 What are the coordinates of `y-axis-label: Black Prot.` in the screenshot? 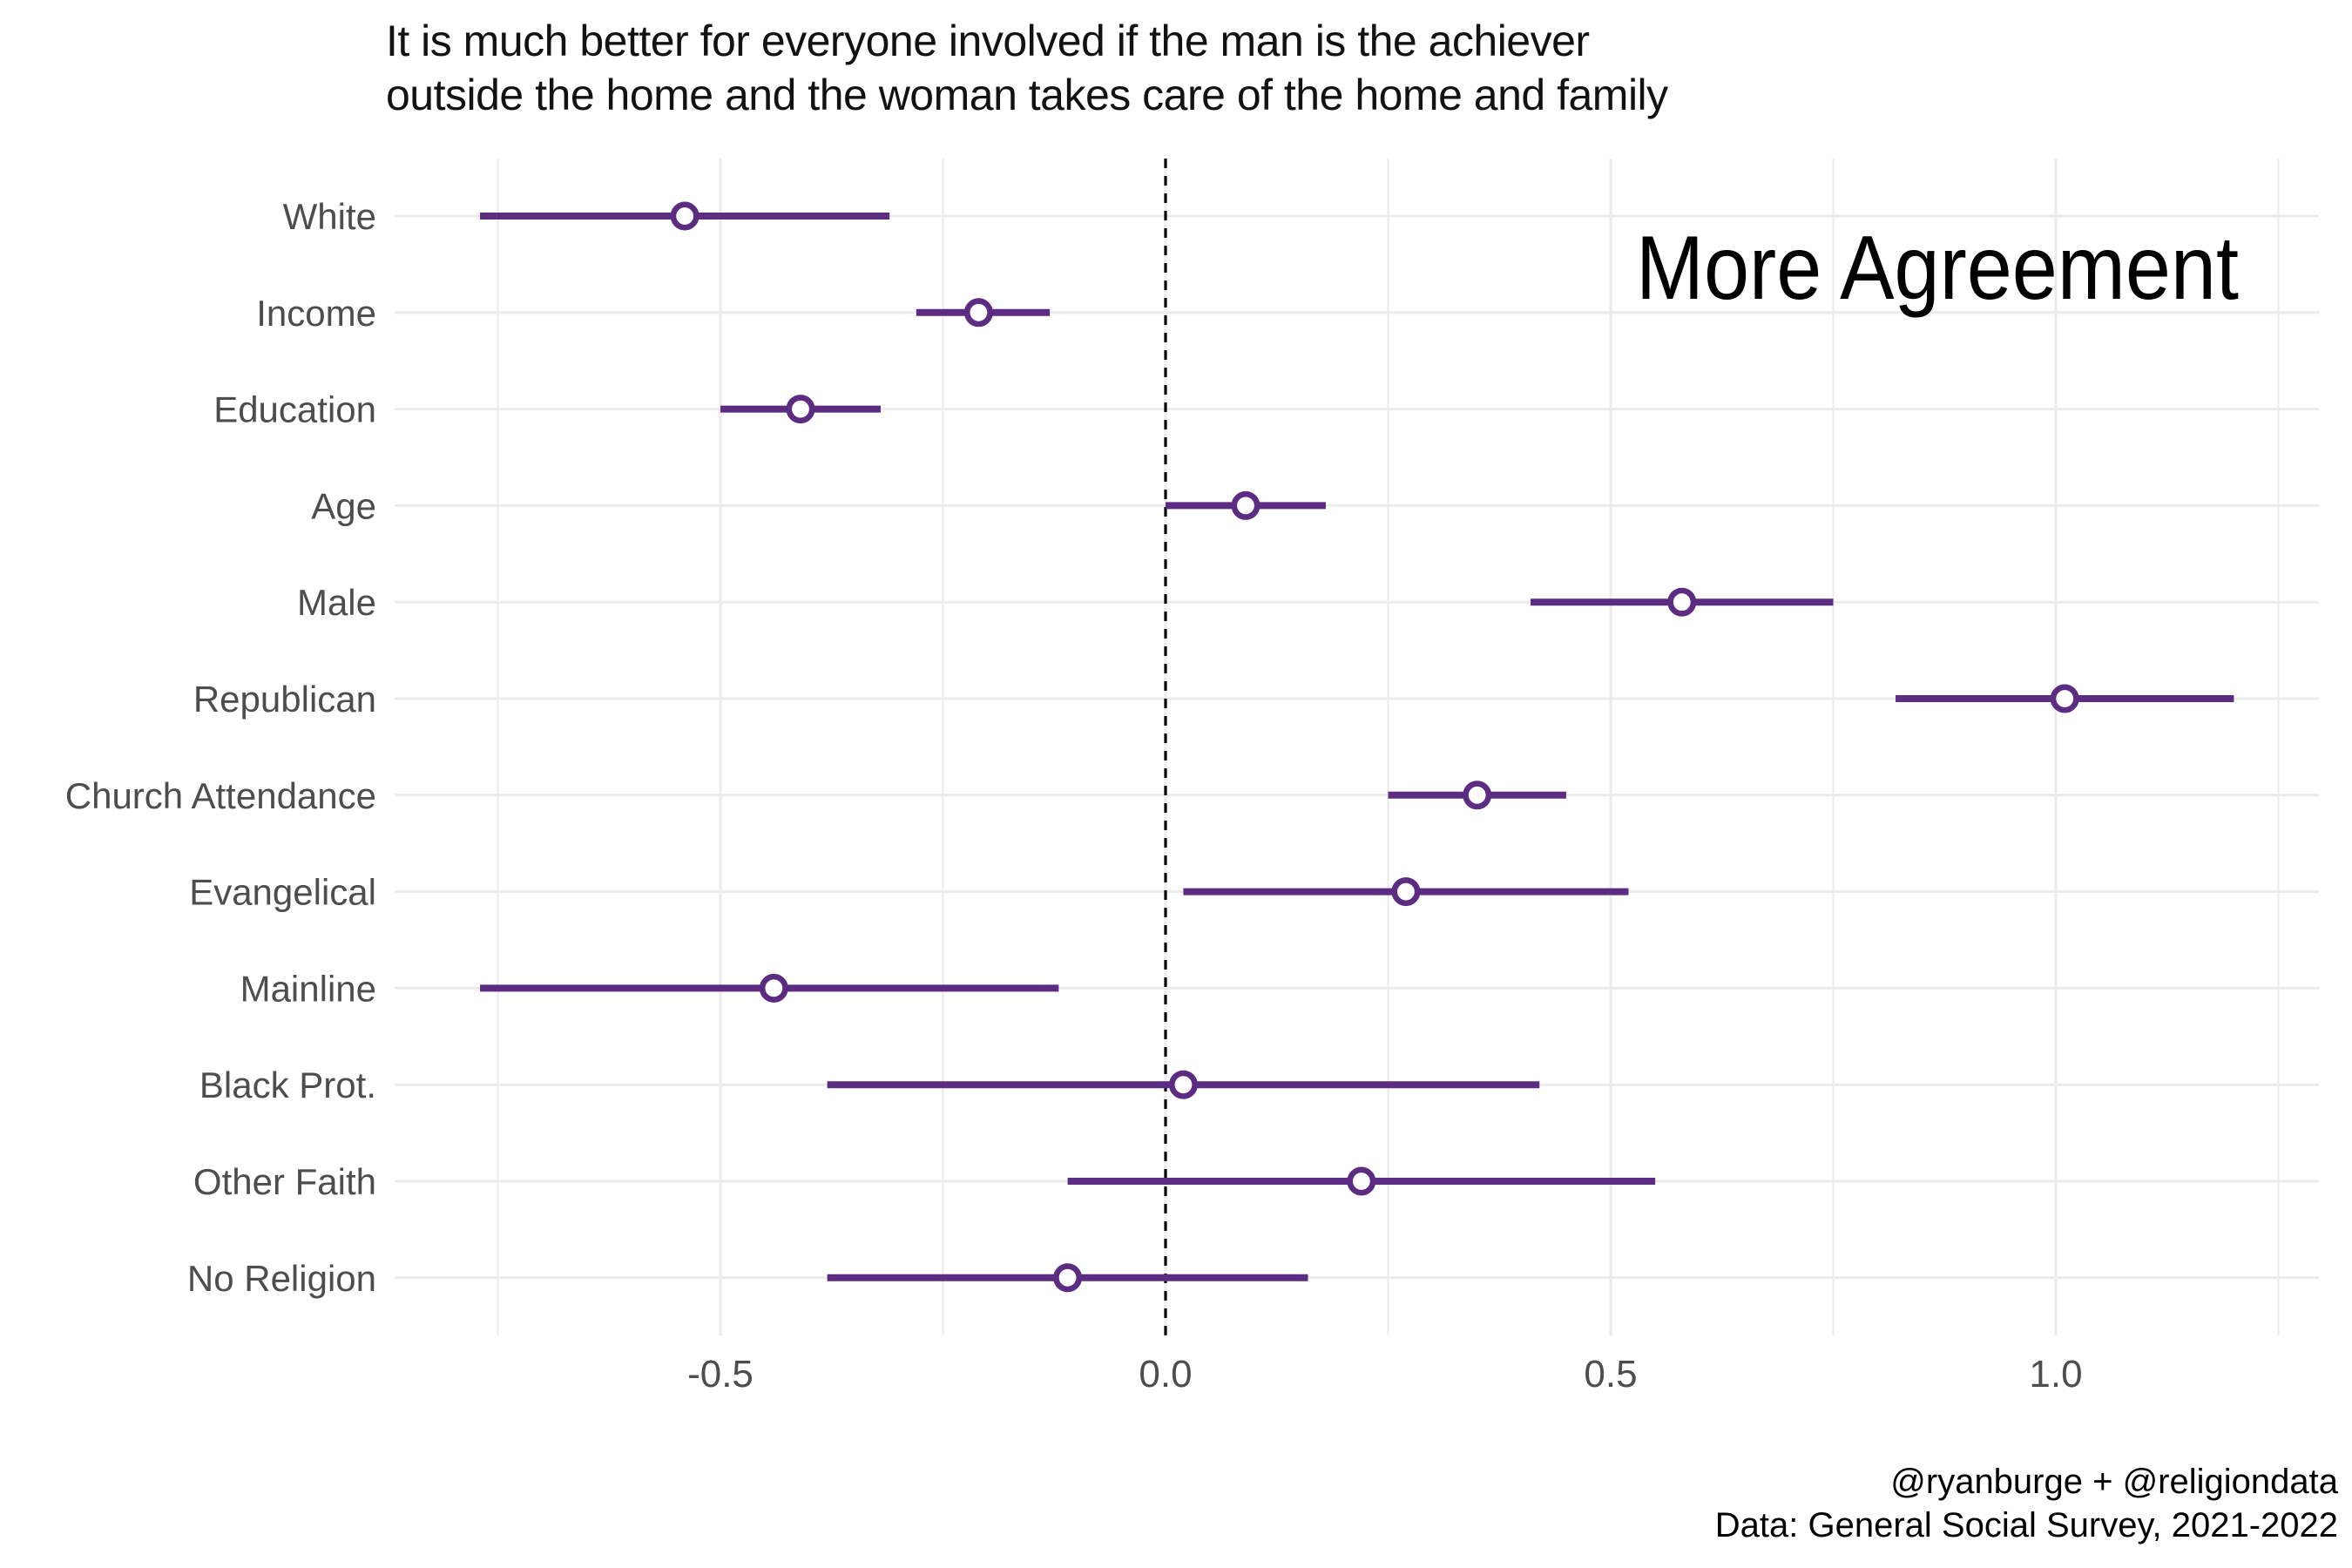 It's located at (287, 1084).